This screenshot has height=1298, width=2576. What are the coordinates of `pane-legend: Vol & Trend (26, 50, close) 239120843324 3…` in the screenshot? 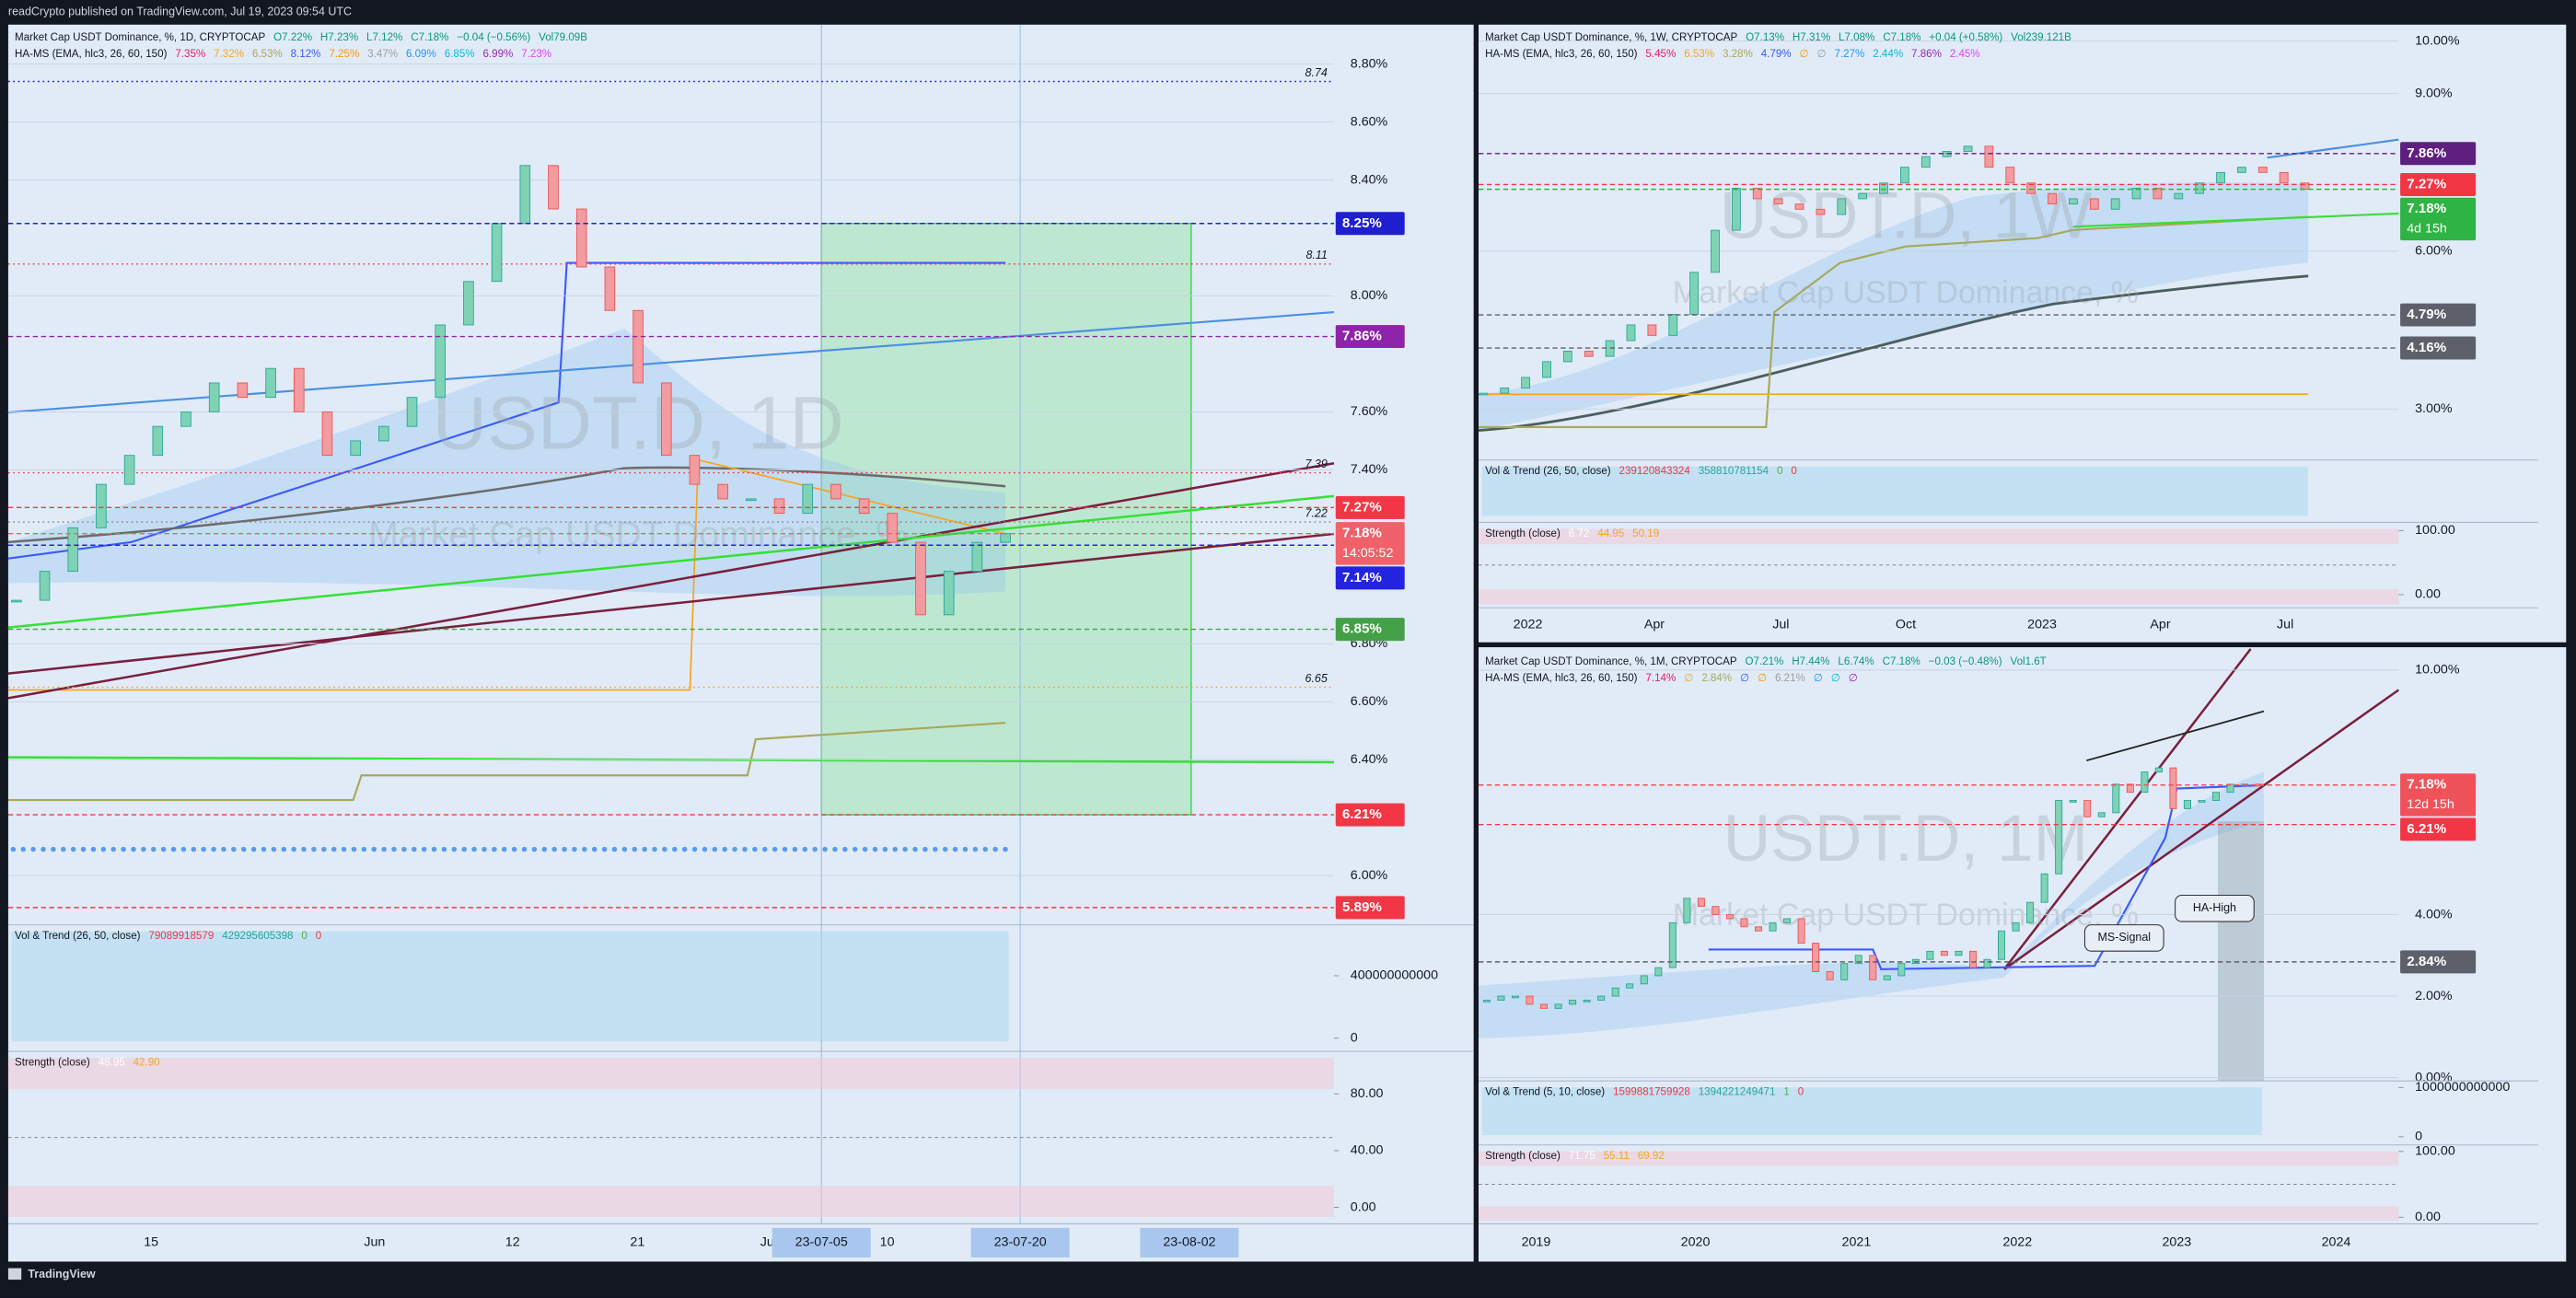 It's located at (1641, 472).